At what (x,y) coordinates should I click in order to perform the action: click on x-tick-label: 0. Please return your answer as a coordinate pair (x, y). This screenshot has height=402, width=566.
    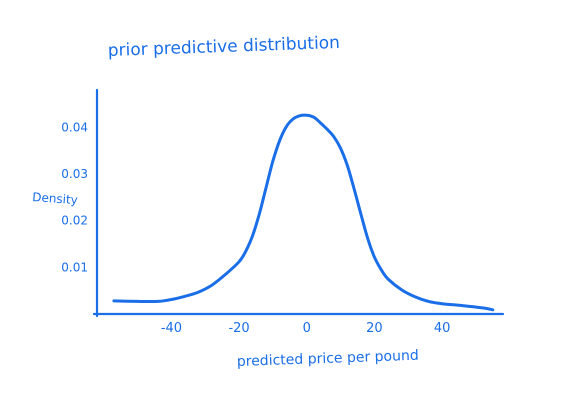
    Looking at the image, I should click on (307, 328).